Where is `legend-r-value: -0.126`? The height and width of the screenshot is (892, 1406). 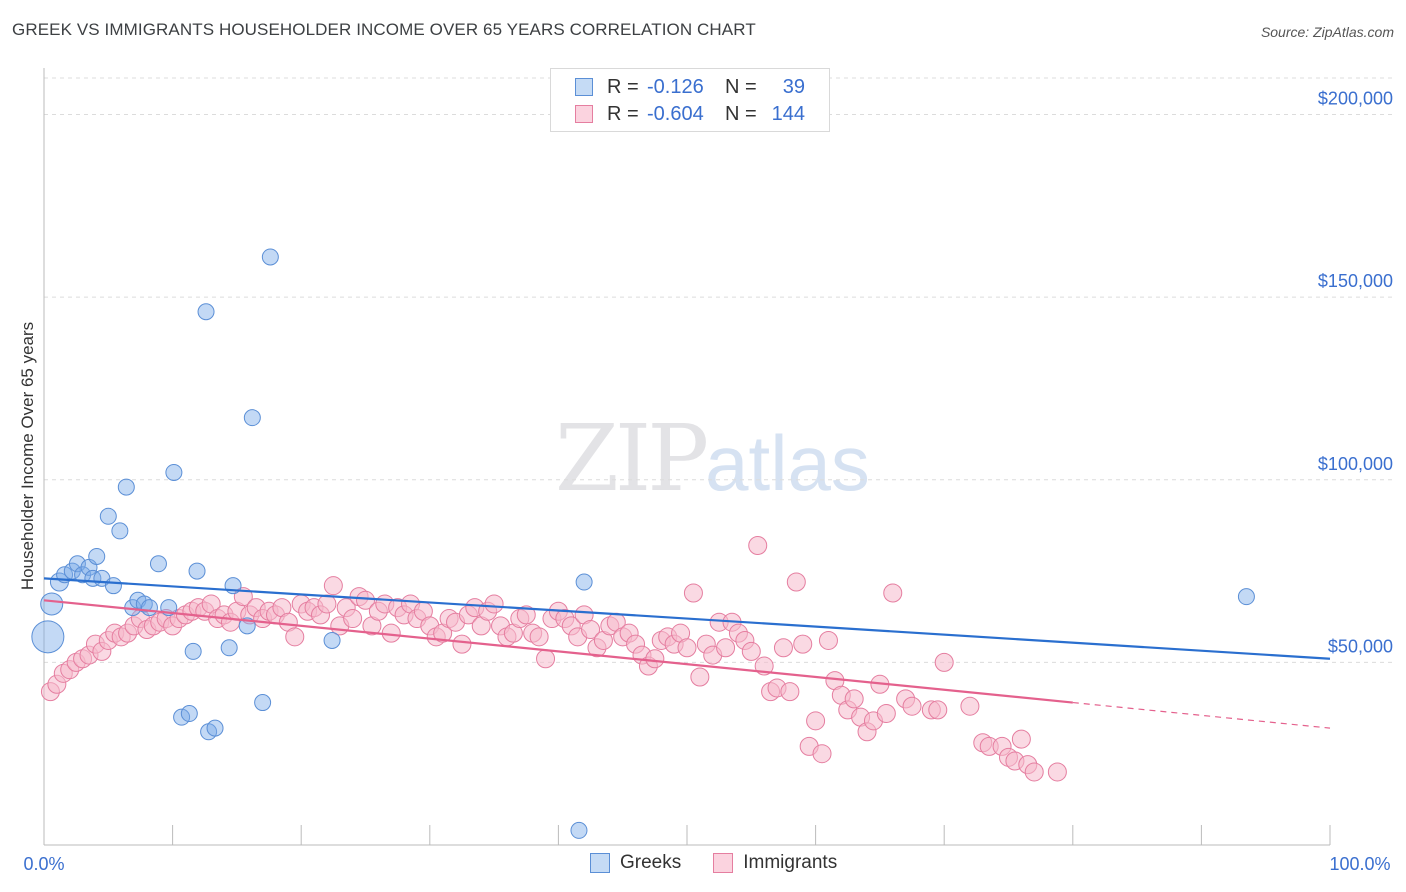 legend-r-value: -0.126 is located at coordinates (675, 86).